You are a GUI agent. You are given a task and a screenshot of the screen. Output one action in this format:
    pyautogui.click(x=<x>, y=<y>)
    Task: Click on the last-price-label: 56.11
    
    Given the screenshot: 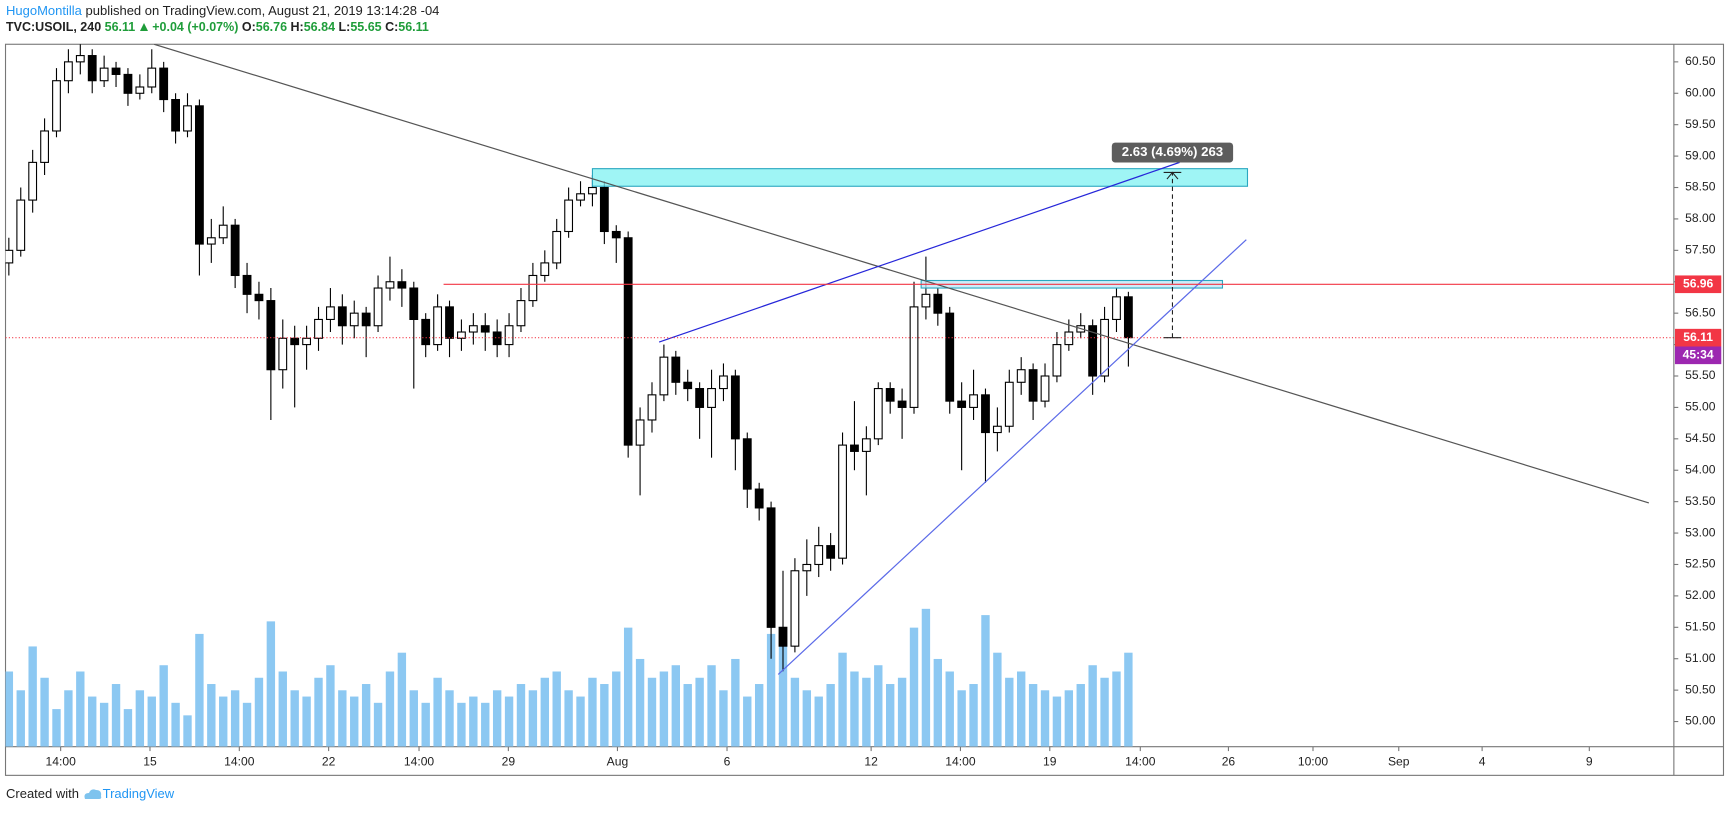 What is the action you would take?
    pyautogui.click(x=1698, y=337)
    